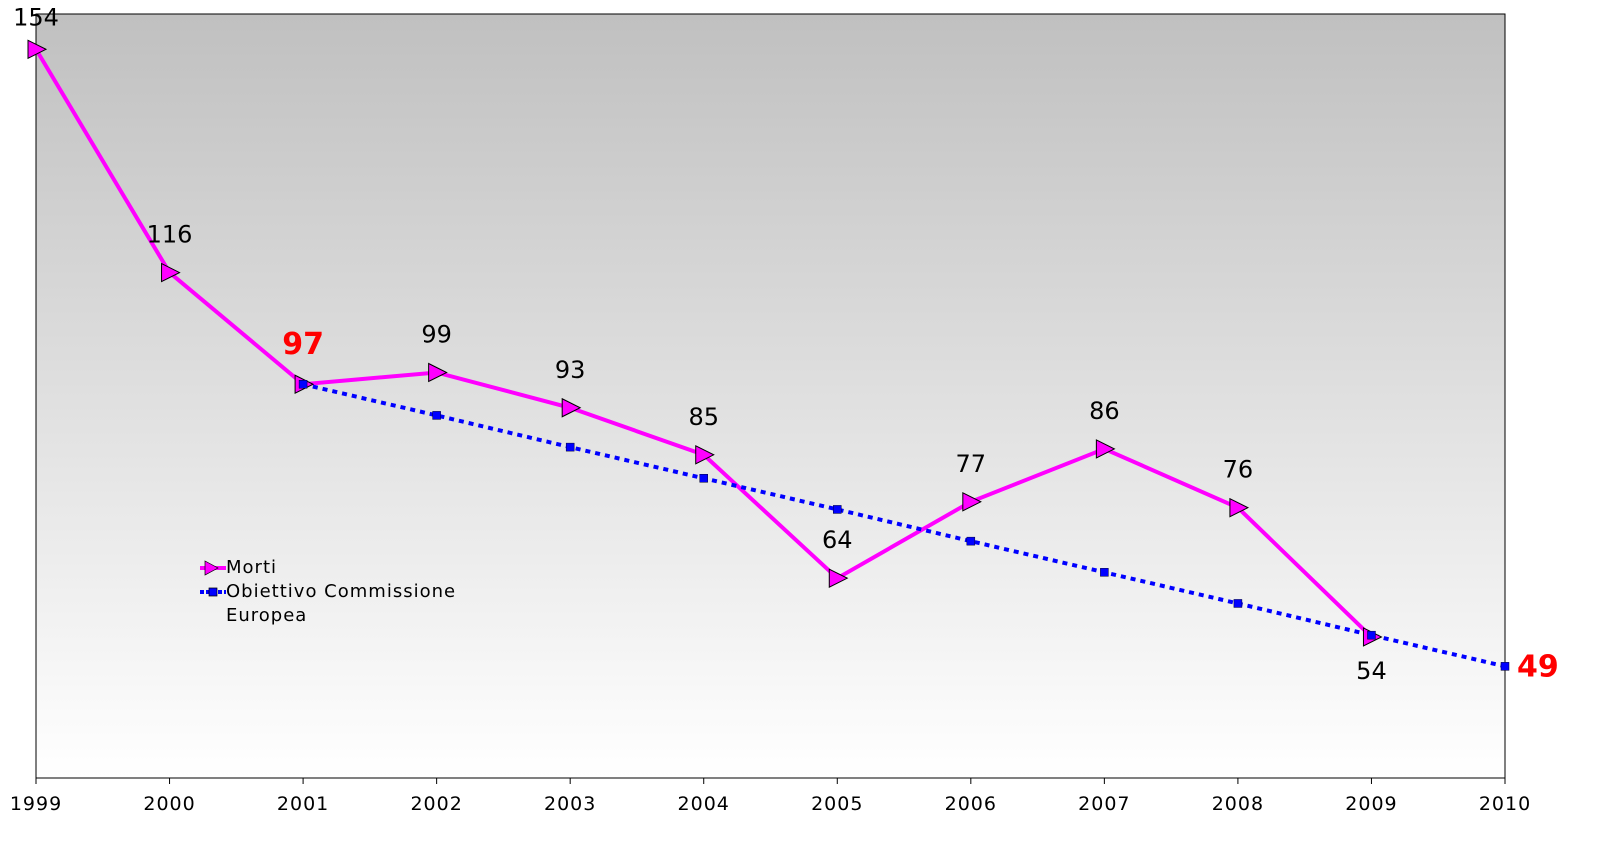 The image size is (1605, 848). I want to click on legend-label: Obiettivo Commissione Europea, so click(341, 603).